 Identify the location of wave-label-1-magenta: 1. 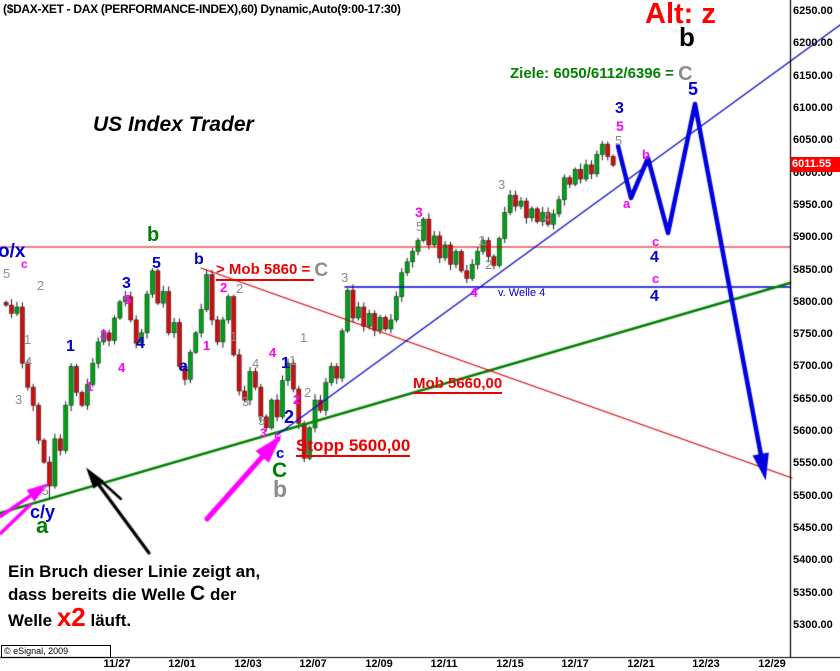
(90, 386).